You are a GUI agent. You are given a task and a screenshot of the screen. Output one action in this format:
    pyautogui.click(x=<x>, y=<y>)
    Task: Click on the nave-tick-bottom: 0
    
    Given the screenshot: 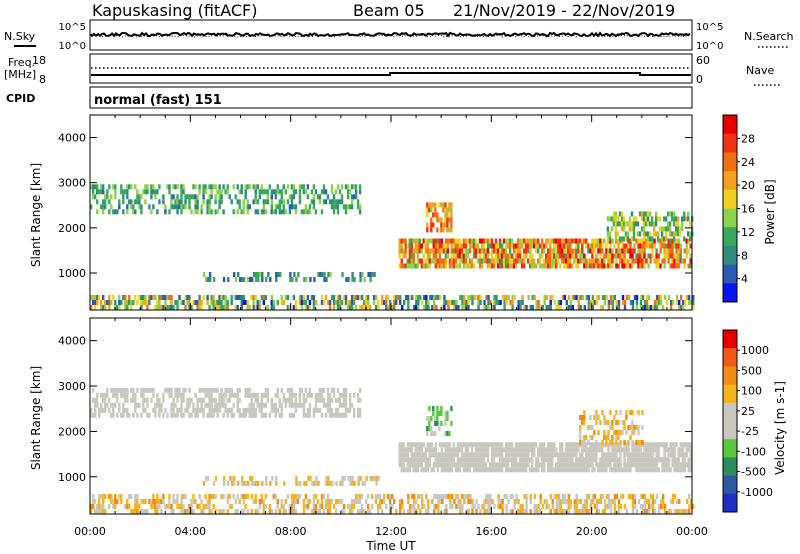 What is the action you would take?
    pyautogui.click(x=699, y=79)
    